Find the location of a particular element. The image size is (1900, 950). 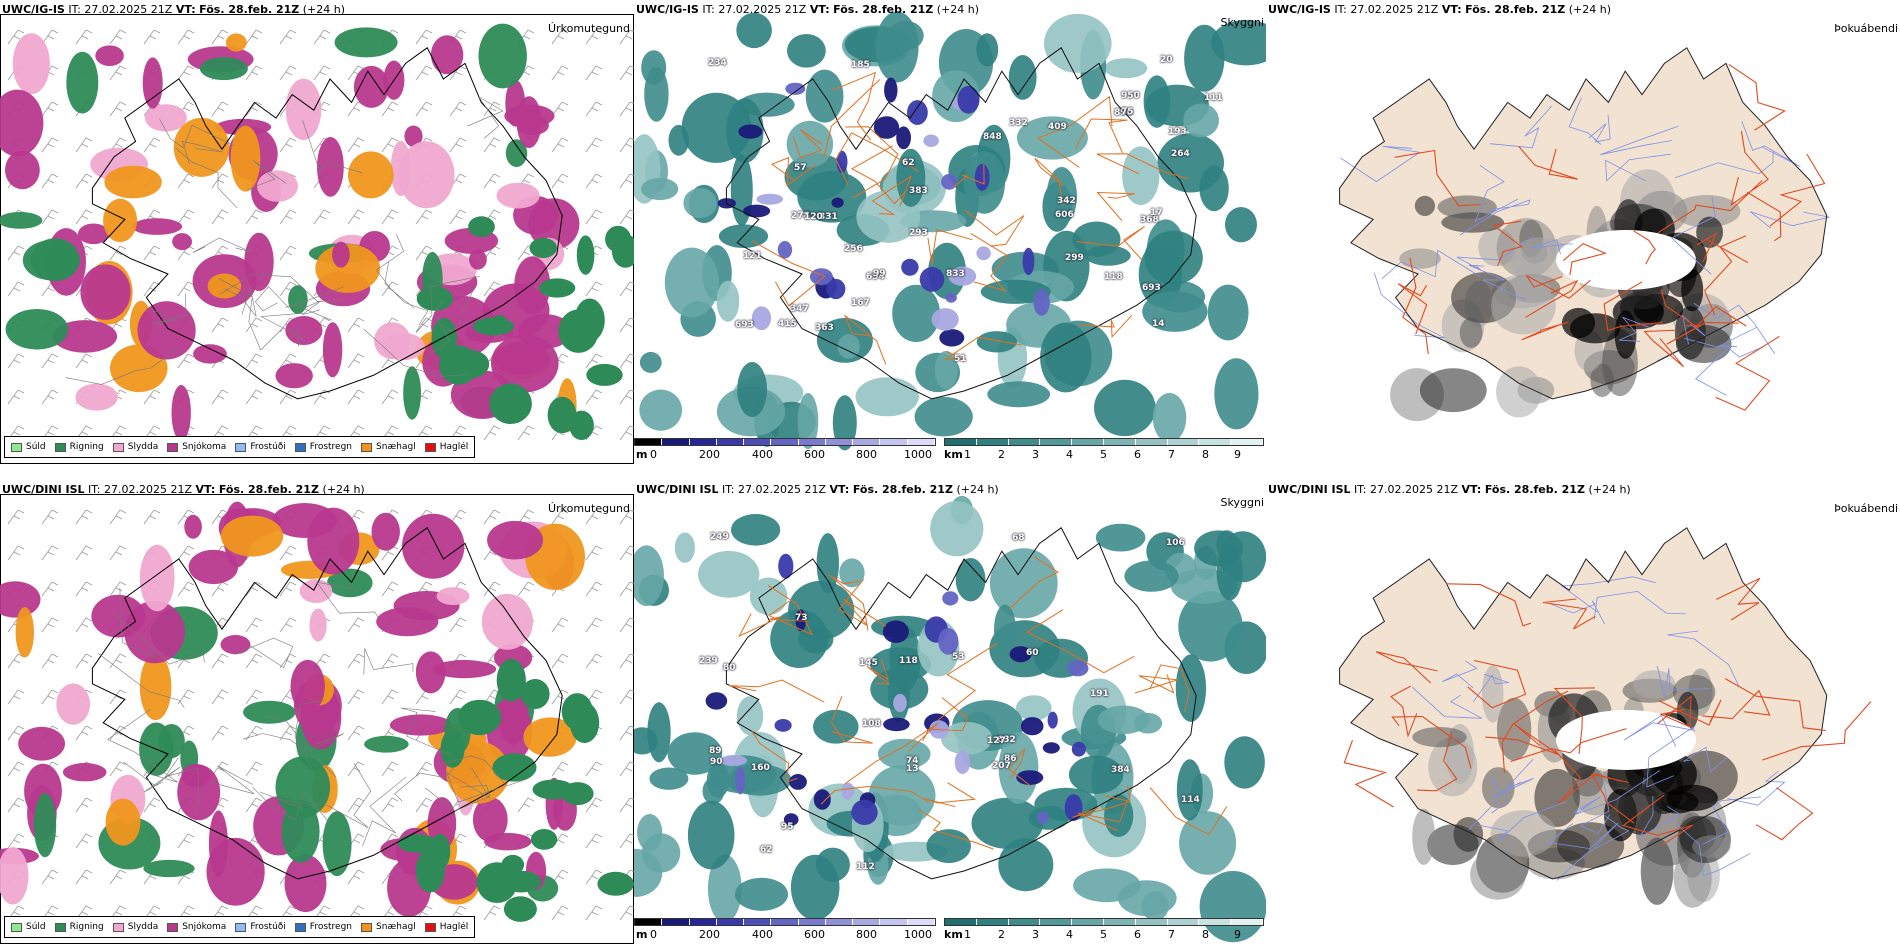

panel-variable-name: Skyggni is located at coordinates (1242, 502).